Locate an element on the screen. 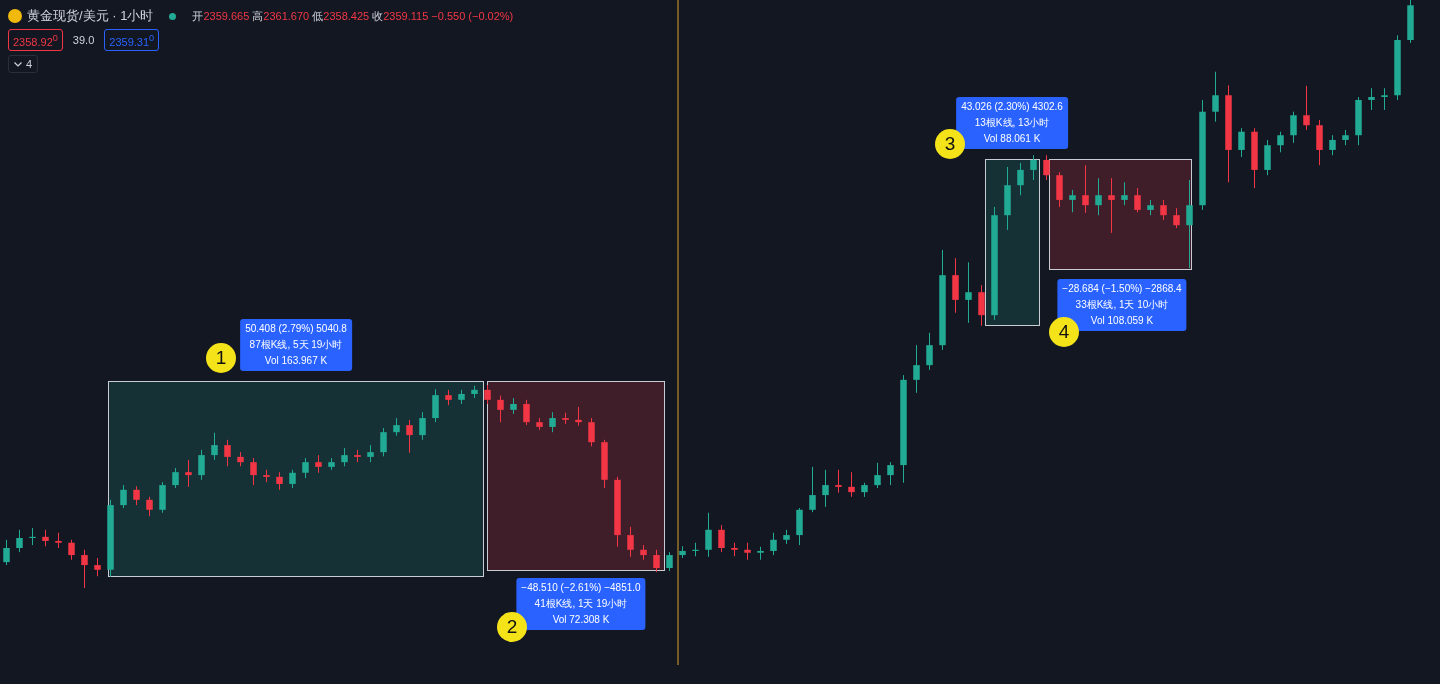 Image resolution: width=1440 pixels, height=684 pixels. annotation: 33根K线, 1天 10小时 is located at coordinates (1122, 304).